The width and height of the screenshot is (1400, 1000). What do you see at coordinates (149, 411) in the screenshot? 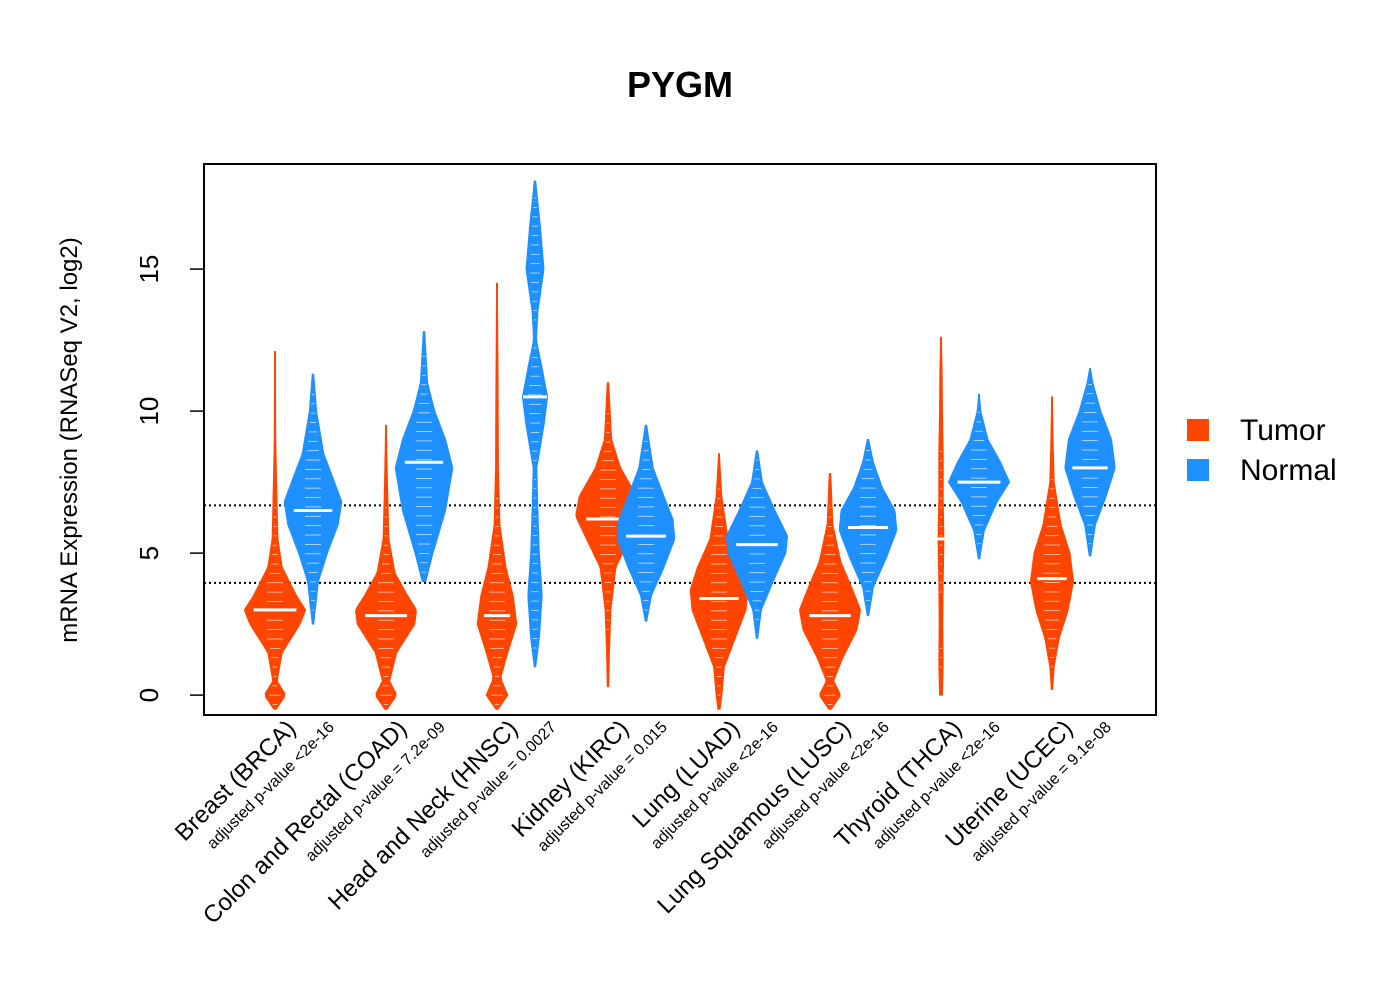
I see `y-tick-label: 10` at bounding box center [149, 411].